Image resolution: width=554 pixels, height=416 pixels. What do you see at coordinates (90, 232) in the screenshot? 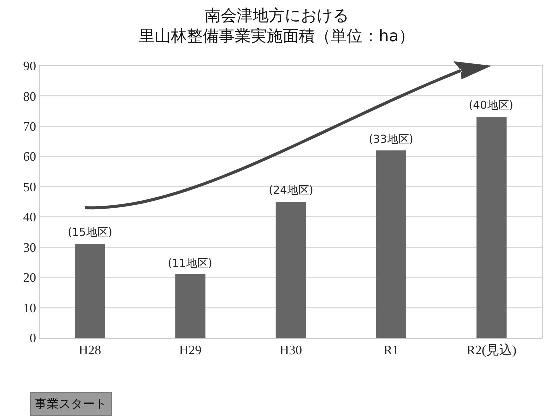
I see `annotation: (15地区)` at bounding box center [90, 232].